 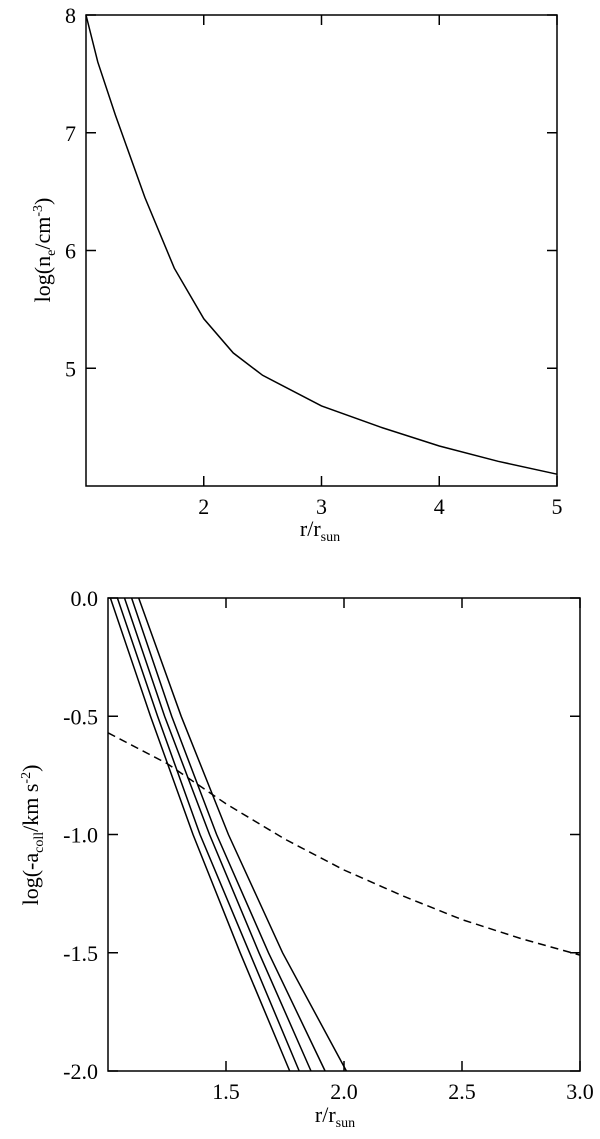 I want to click on y-axis-label: log(ne/cm-3), so click(x=44, y=250).